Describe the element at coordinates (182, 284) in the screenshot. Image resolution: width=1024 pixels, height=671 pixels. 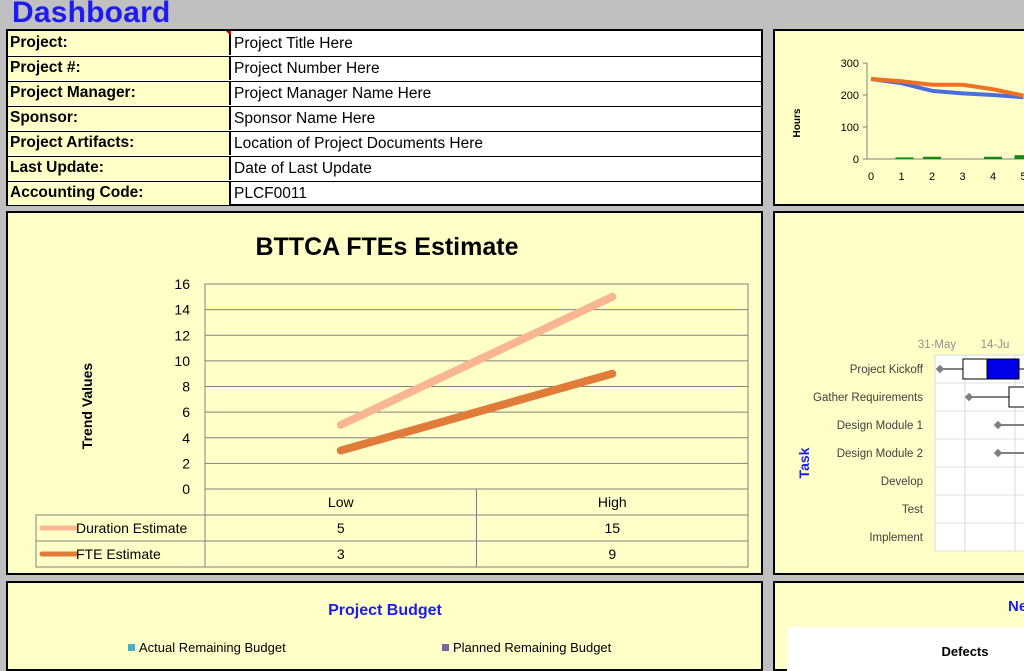
I see `fte-y-tick: 16` at that location.